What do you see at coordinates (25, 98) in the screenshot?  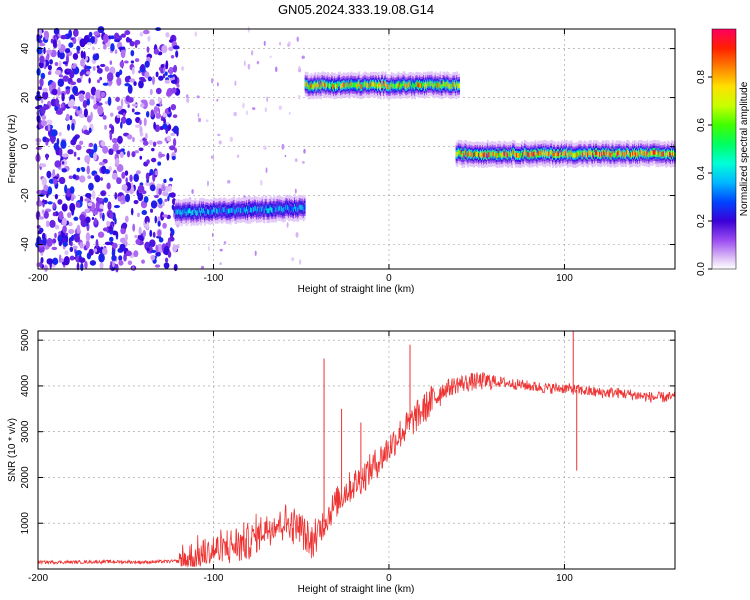 I see `spectrogram-y-tick-label: 20` at bounding box center [25, 98].